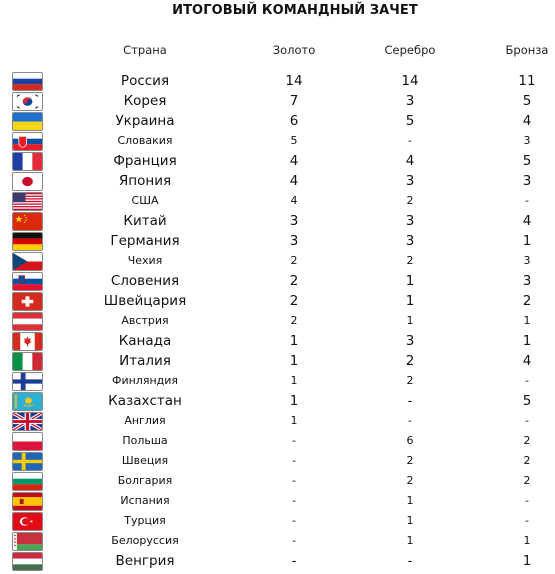 The height and width of the screenshot is (574, 555). What do you see at coordinates (410, 161) in the screenshot?
I see `silver-count: 4` at bounding box center [410, 161].